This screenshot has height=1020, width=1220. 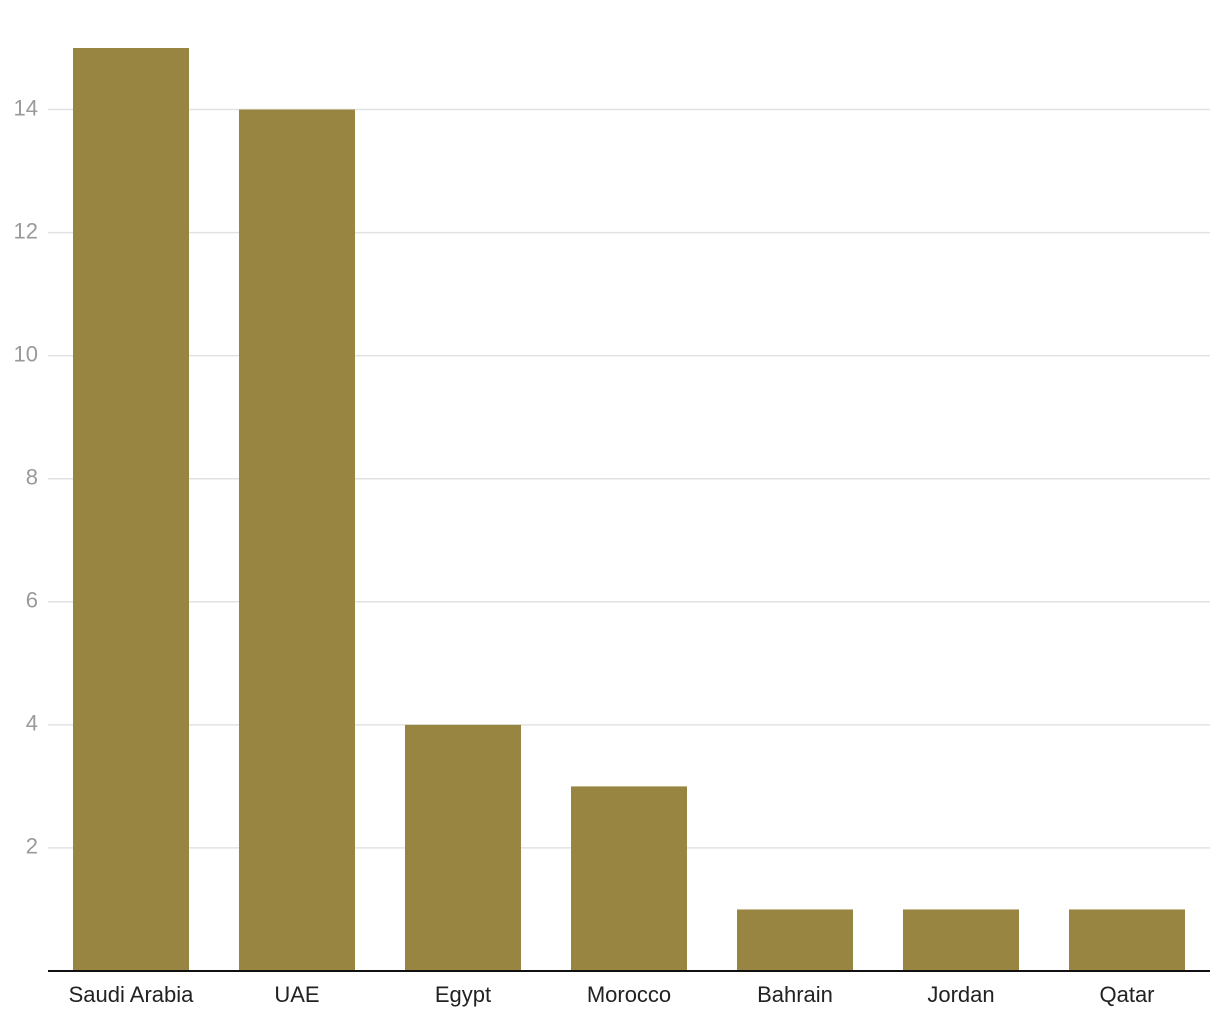 What do you see at coordinates (32, 723) in the screenshot?
I see `y-tick-label: 4` at bounding box center [32, 723].